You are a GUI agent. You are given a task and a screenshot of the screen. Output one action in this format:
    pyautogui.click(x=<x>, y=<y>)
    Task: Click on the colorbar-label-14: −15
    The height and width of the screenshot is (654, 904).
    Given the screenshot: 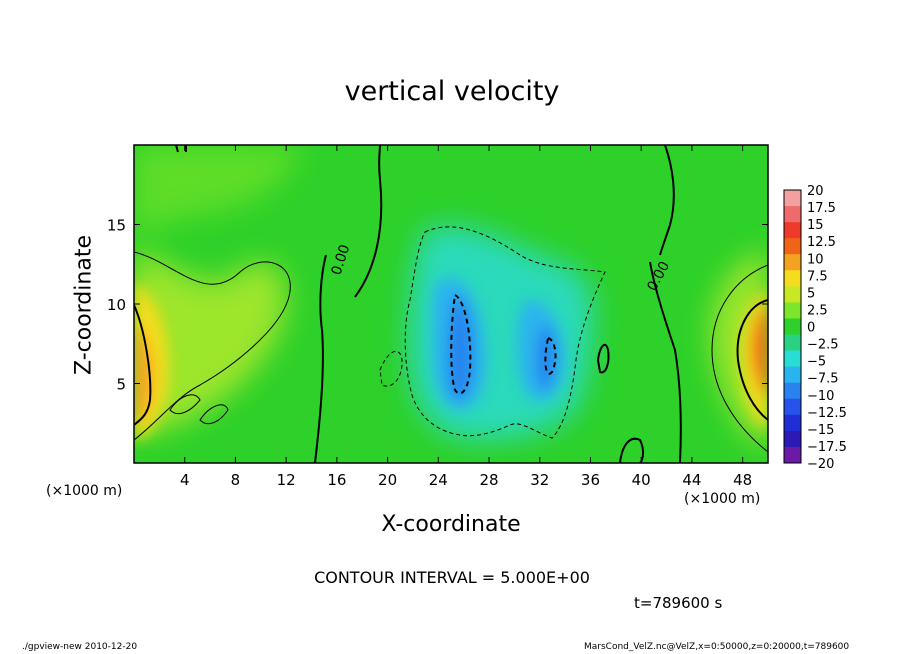 What is the action you would take?
    pyautogui.click(x=820, y=430)
    